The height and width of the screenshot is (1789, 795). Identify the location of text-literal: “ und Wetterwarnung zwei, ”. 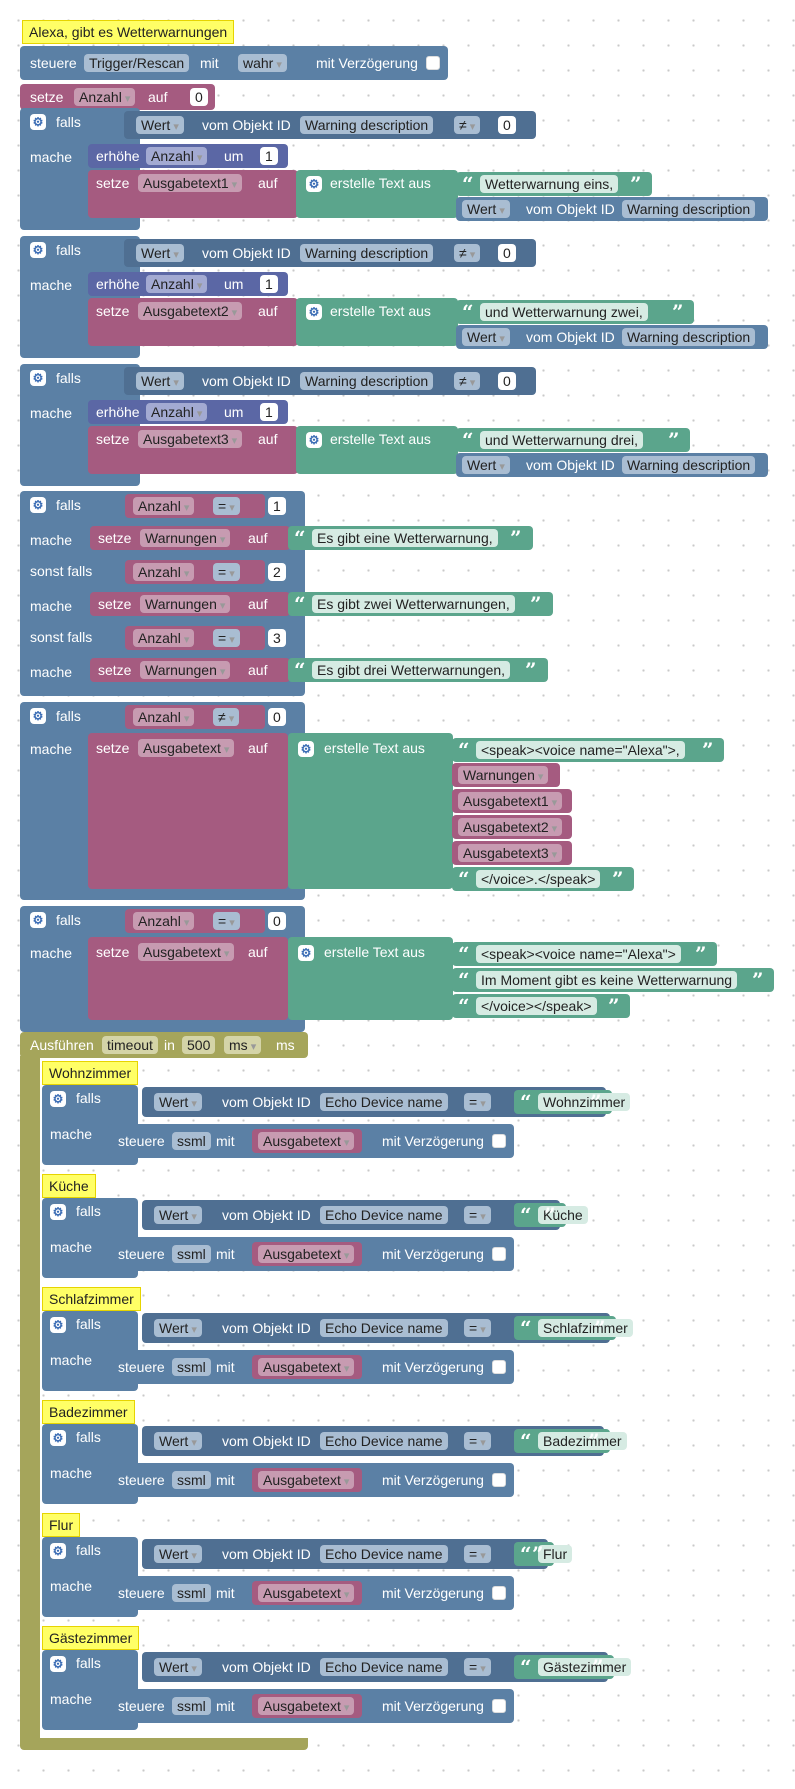
(575, 312).